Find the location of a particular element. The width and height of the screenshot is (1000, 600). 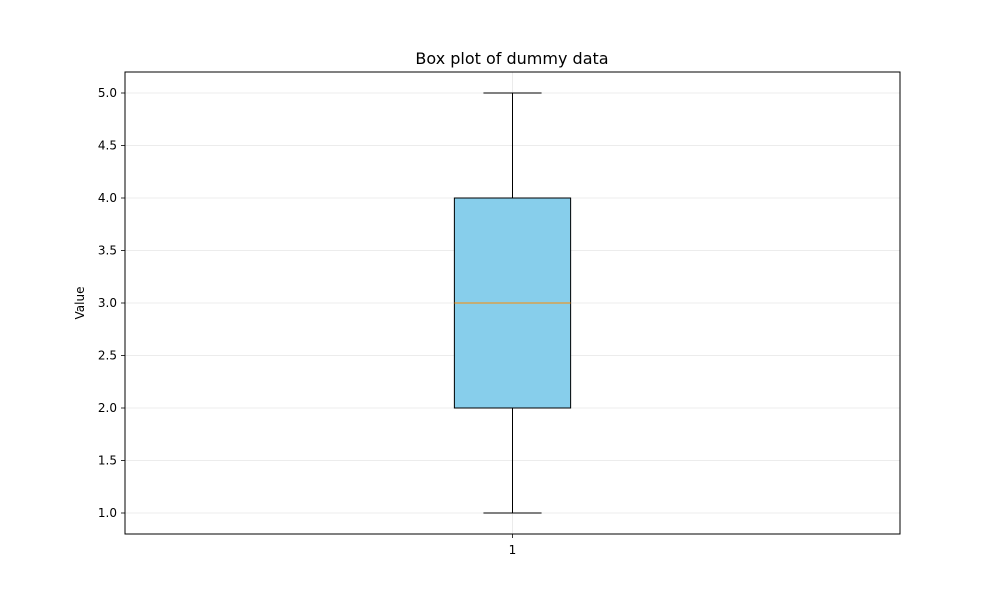

y-tick-label: 1.0 is located at coordinates (107, 513).